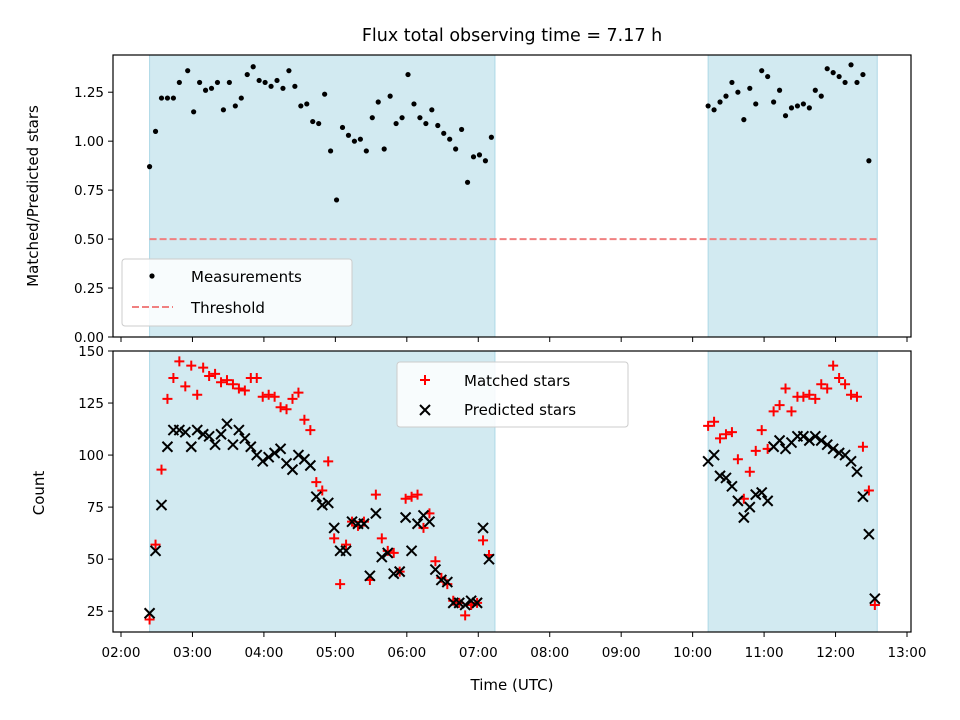 The image size is (960, 720). What do you see at coordinates (89, 191) in the screenshot?
I see `top-y-tick-label-3: 0.75` at bounding box center [89, 191].